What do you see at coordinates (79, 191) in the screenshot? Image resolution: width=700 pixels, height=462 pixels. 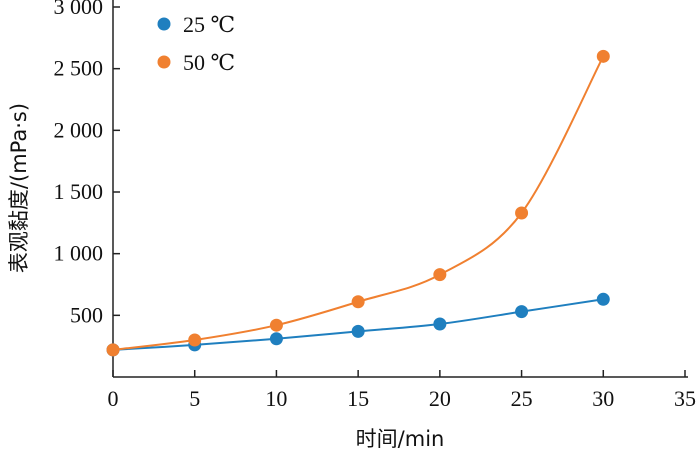 I see `y-tick-label: 1 500` at bounding box center [79, 191].